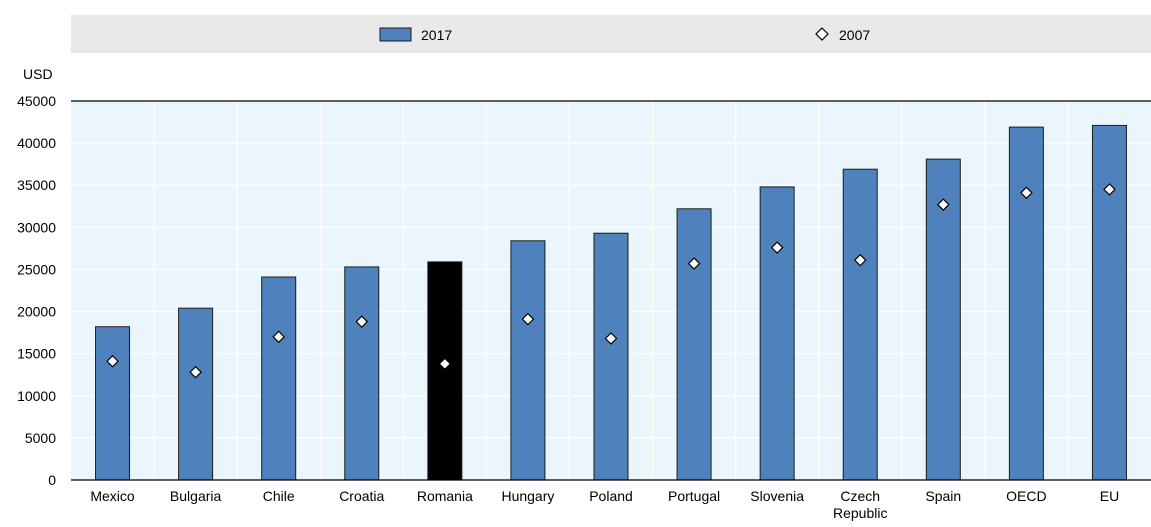 This screenshot has height=527, width=1151. What do you see at coordinates (195, 372) in the screenshot?
I see `marker-2007-bulgaria` at bounding box center [195, 372].